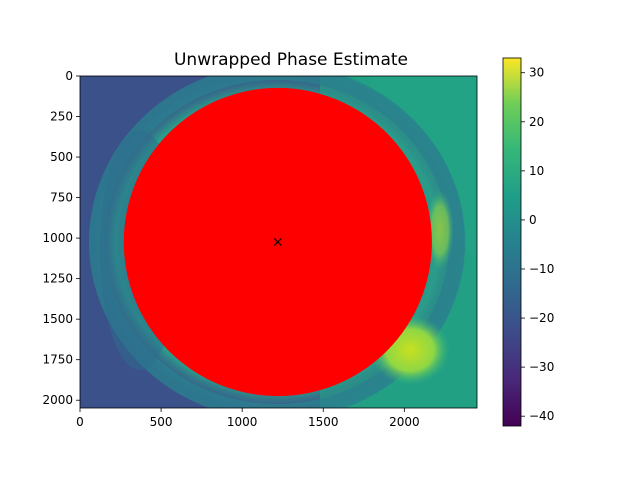 This screenshot has height=480, width=640. I want to click on y-tick-label: 750, so click(61, 198).